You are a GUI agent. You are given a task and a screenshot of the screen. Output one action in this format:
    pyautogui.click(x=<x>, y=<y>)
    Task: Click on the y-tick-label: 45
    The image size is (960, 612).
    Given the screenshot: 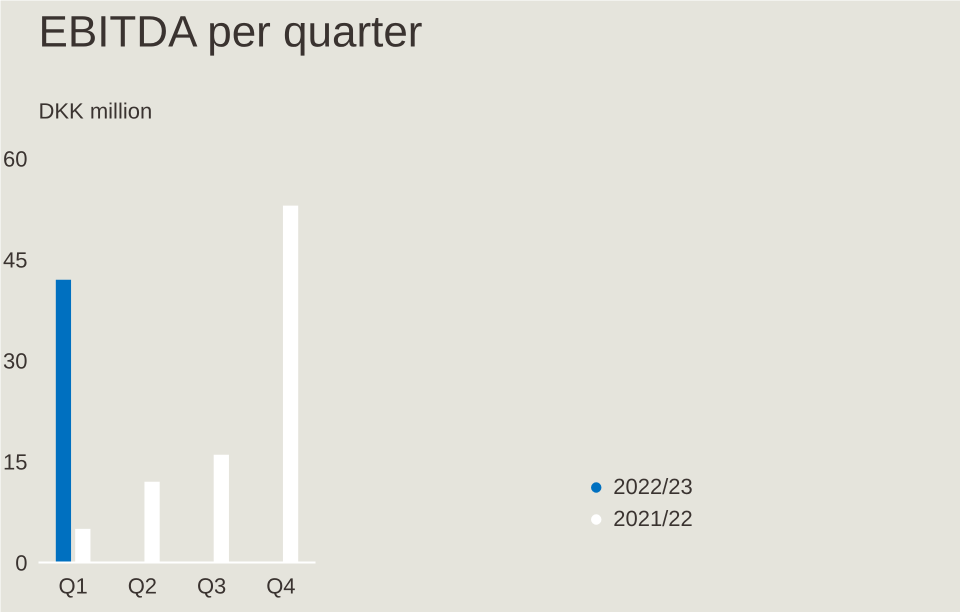 What is the action you would take?
    pyautogui.click(x=15, y=260)
    